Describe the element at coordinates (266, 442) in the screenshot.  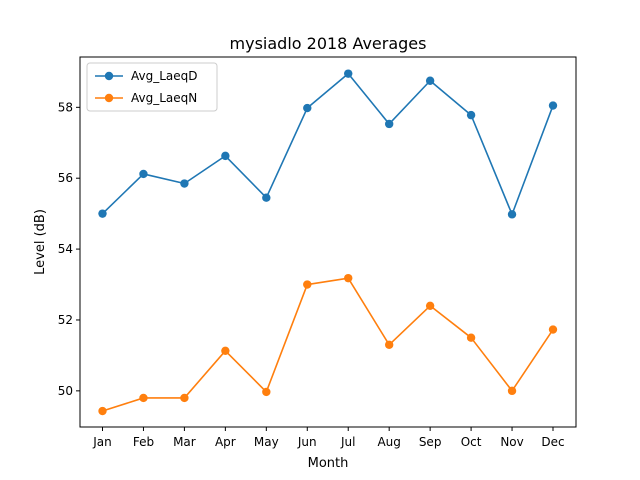
I see `x-tick-label: May` at that location.